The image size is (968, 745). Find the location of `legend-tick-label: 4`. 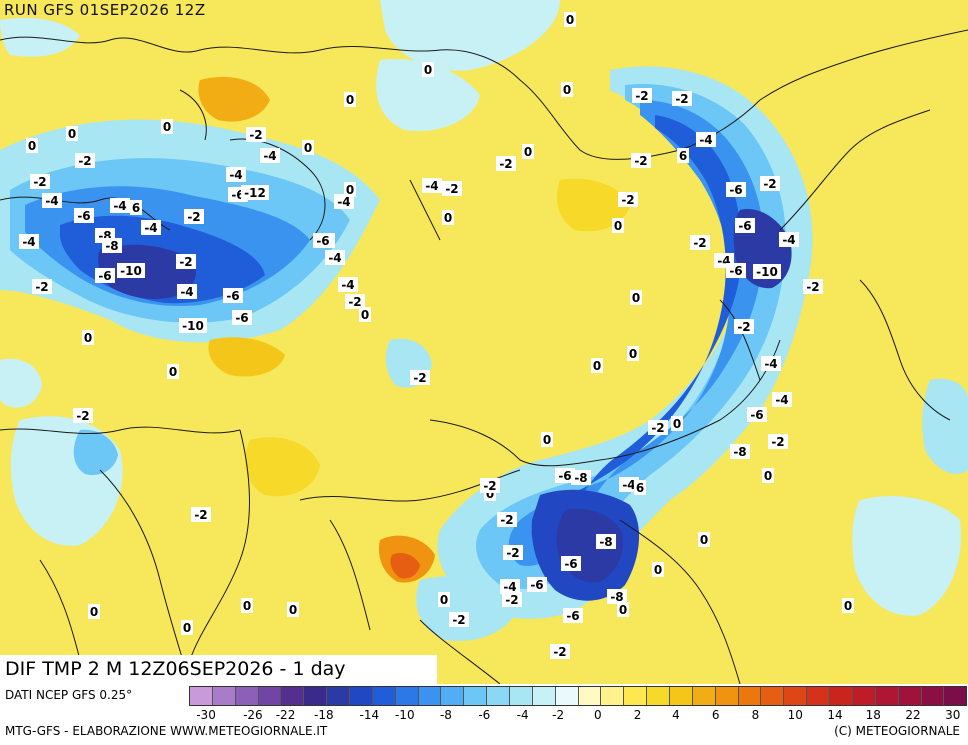

legend-tick-label: 4 is located at coordinates (676, 715).